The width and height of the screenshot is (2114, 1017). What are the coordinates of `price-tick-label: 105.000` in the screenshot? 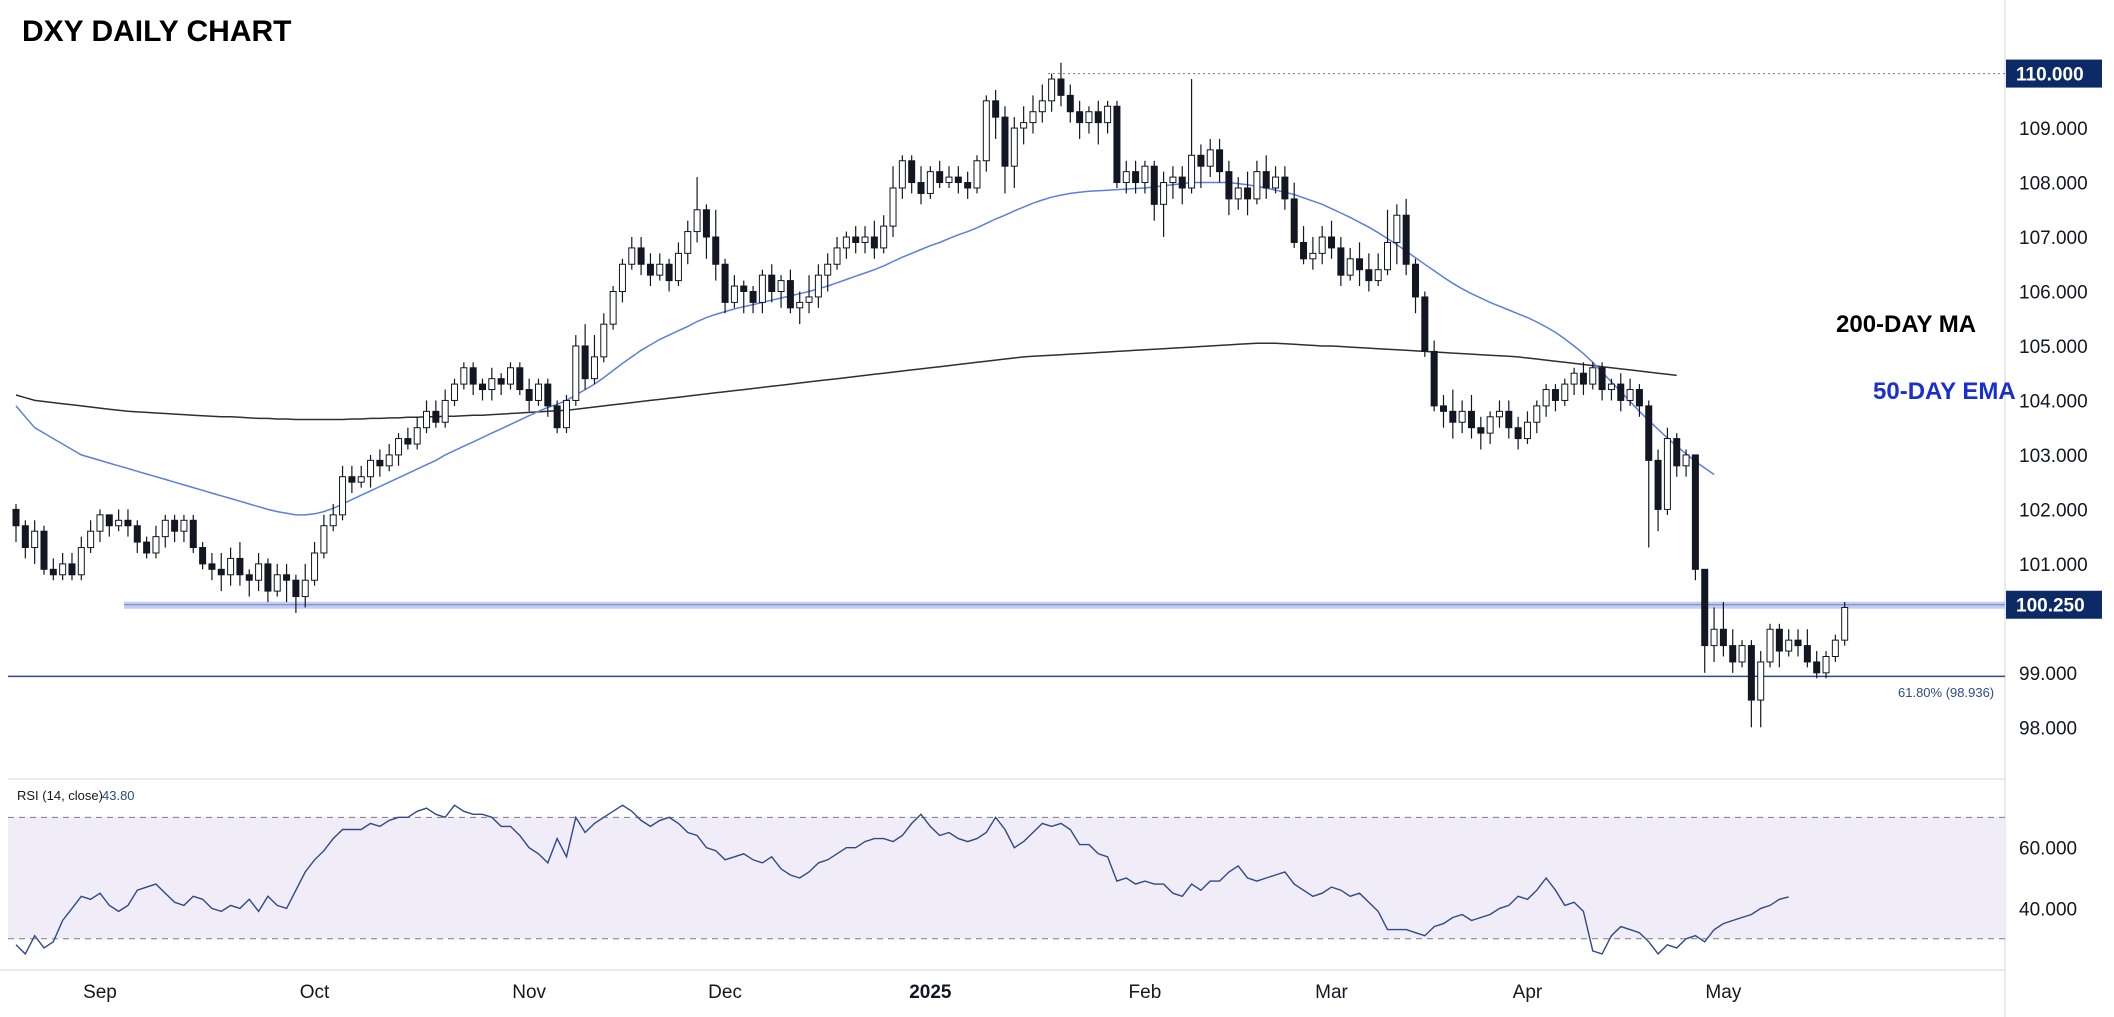 It's located at (2053, 347).